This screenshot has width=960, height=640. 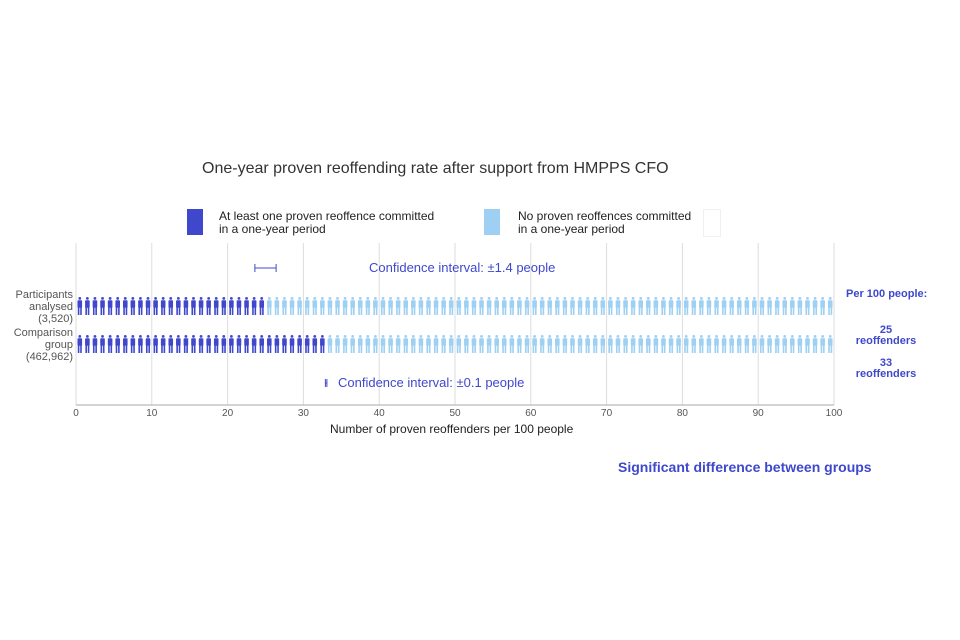 What do you see at coordinates (759, 413) in the screenshot?
I see `x-tick-label: 90` at bounding box center [759, 413].